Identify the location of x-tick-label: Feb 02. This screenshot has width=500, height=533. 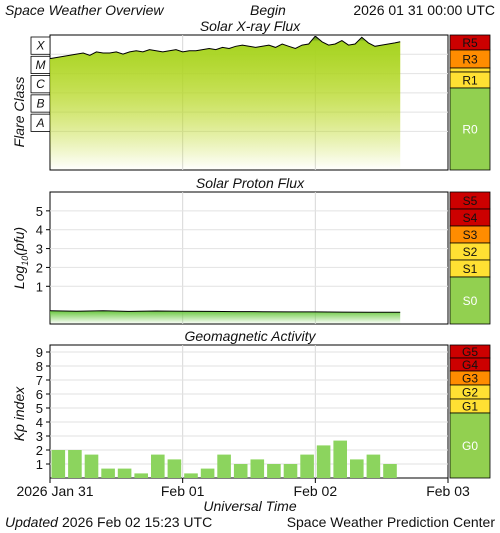
(316, 491).